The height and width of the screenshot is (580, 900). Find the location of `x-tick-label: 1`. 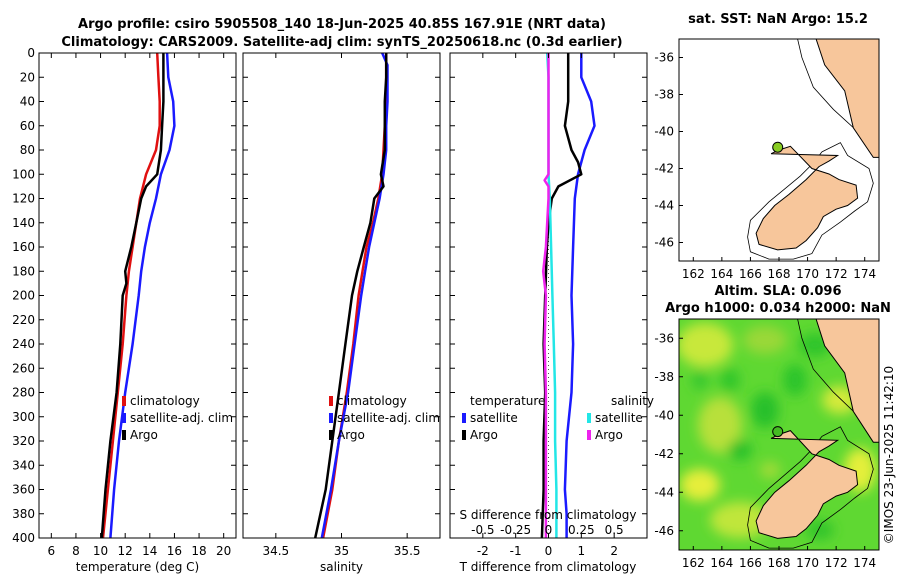

x-tick-label: 1 is located at coordinates (582, 551).